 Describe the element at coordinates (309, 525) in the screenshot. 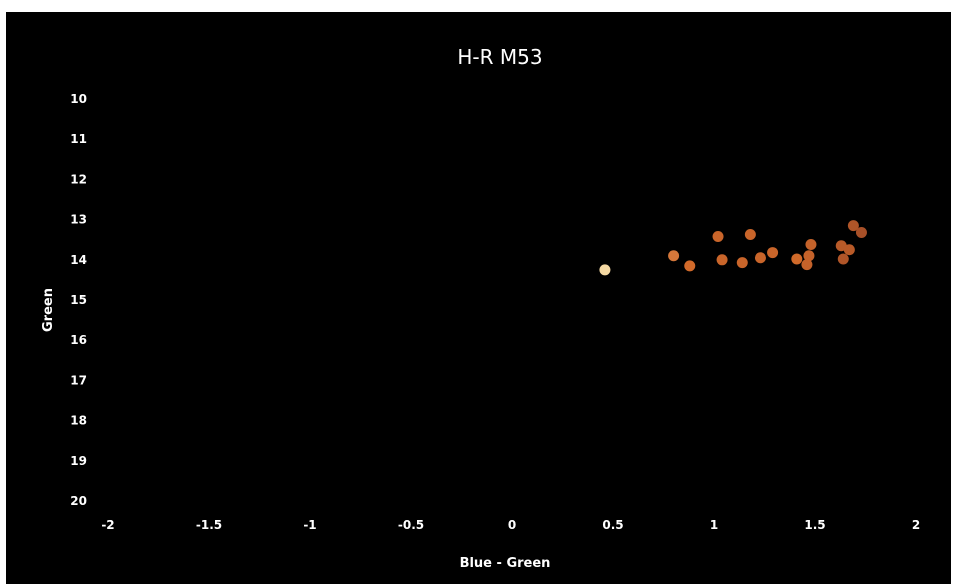

I see `x-tick-label: -1` at that location.